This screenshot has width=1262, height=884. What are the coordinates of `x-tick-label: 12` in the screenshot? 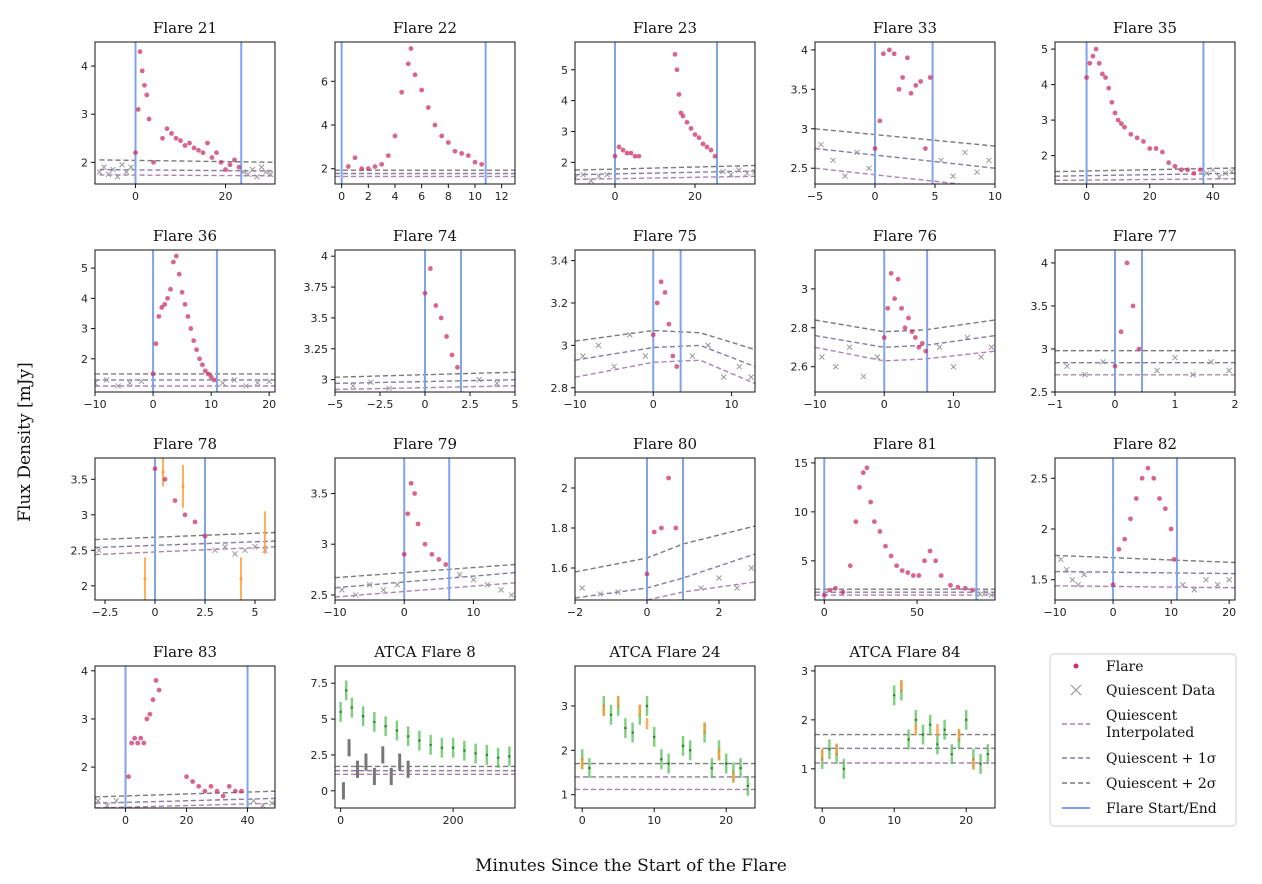 It's located at (502, 196).